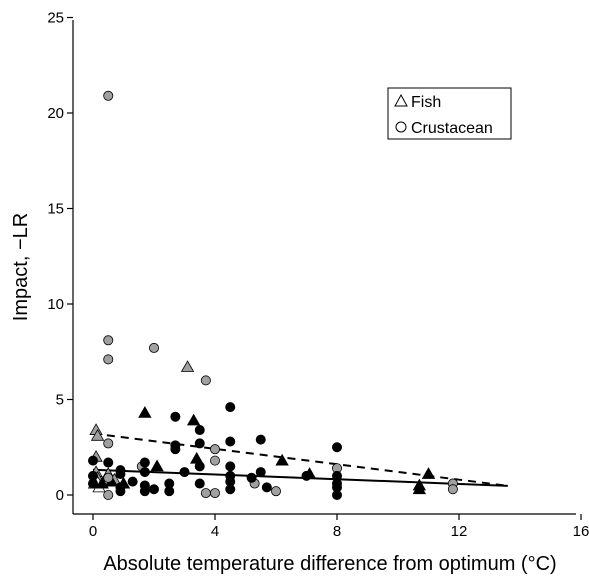 The width and height of the screenshot is (589, 576). I want to click on fit-lines, so click(300, 459).